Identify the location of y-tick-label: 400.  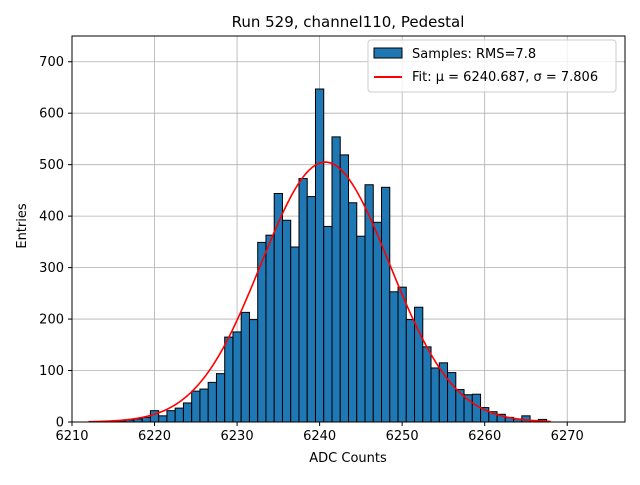
(51, 217).